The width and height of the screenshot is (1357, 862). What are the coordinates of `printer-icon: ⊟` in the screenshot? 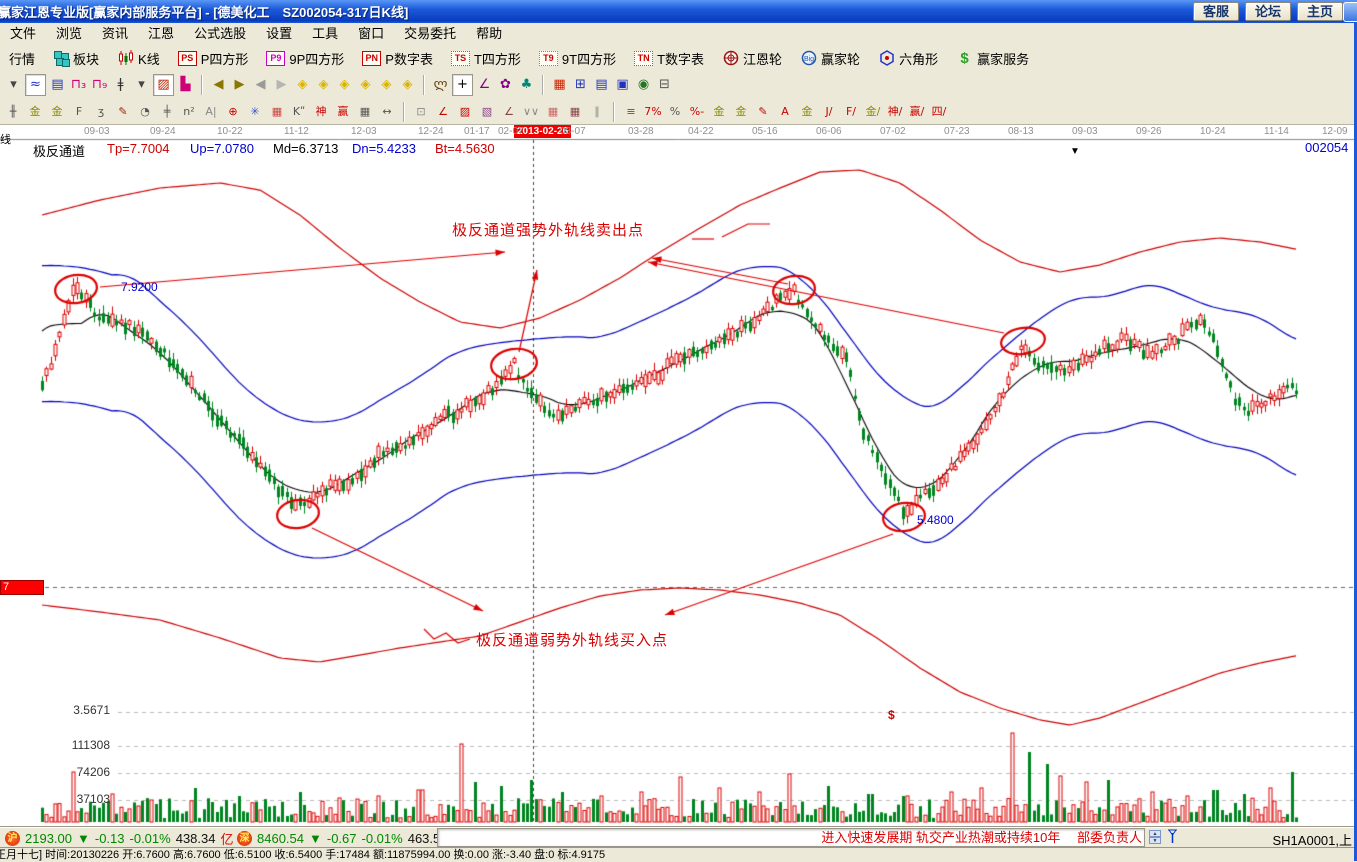 It's located at (664, 84).